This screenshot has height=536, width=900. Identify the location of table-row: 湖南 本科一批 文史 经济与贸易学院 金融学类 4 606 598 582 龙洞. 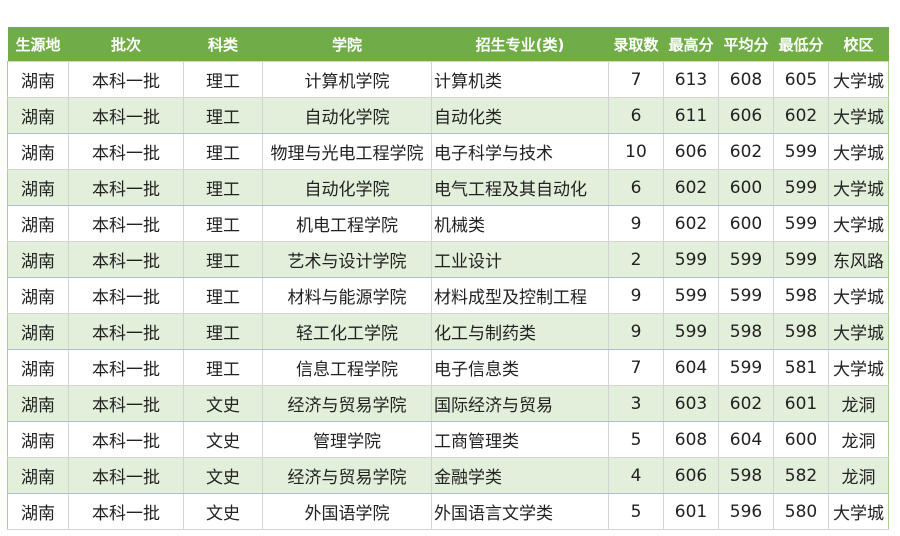
(448, 475).